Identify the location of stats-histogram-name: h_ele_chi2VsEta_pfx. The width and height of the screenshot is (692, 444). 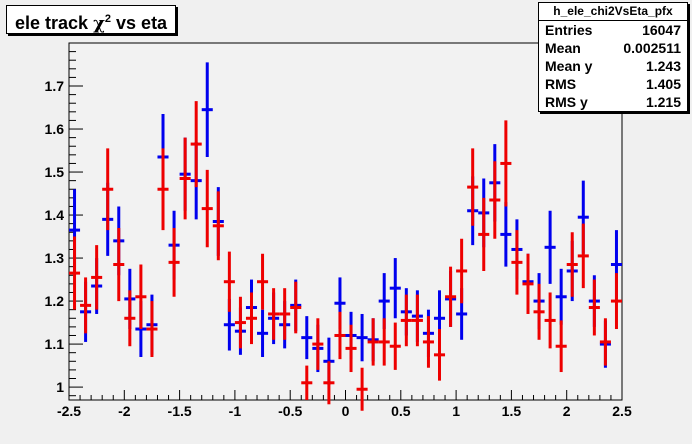
(613, 12).